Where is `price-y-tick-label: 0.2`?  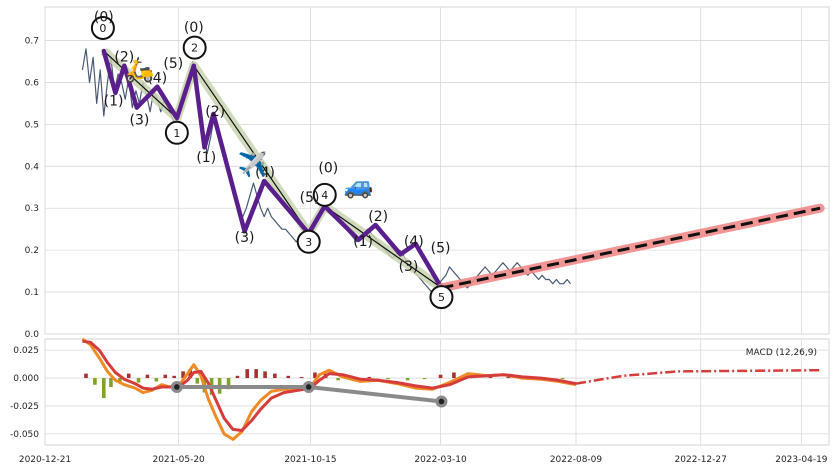
price-y-tick-label: 0.2 is located at coordinates (32, 251).